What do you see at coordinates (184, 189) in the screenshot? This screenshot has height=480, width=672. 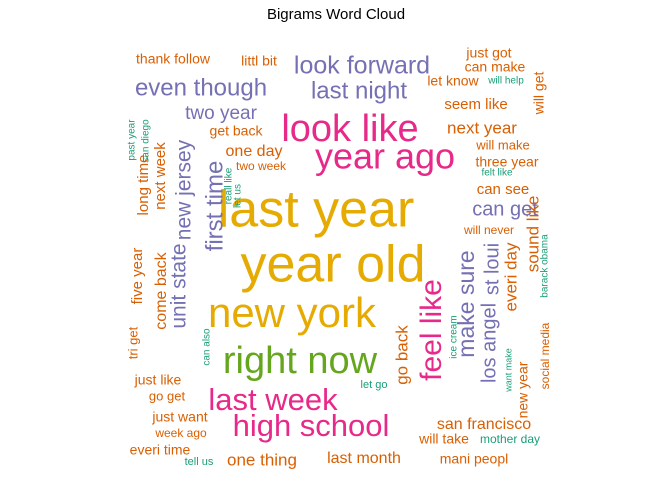 I see `word-new-jersey: new jersey` at bounding box center [184, 189].